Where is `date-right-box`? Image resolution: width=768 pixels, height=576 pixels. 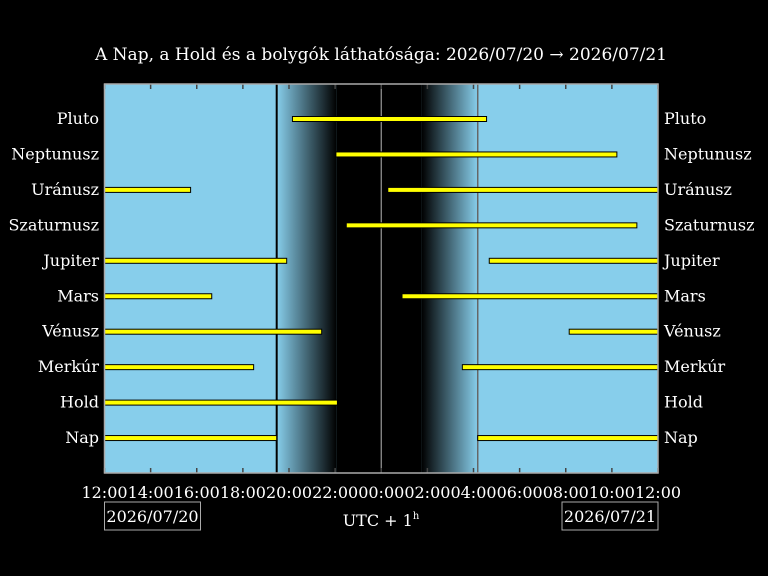
date-right-box is located at coordinates (610, 516).